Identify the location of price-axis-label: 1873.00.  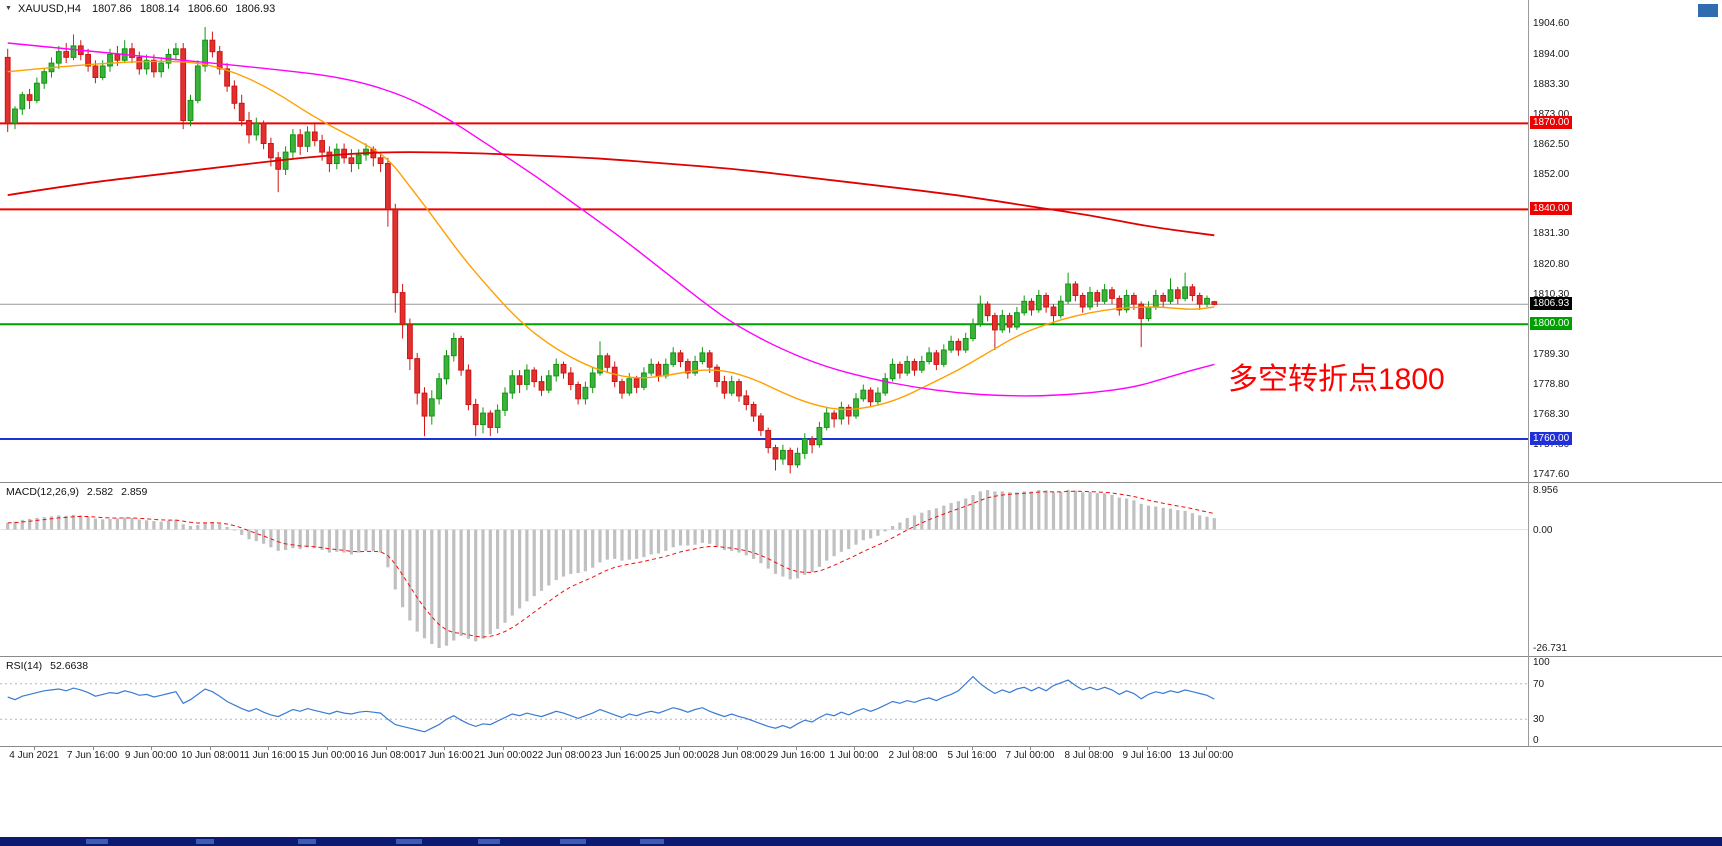
(1551, 114).